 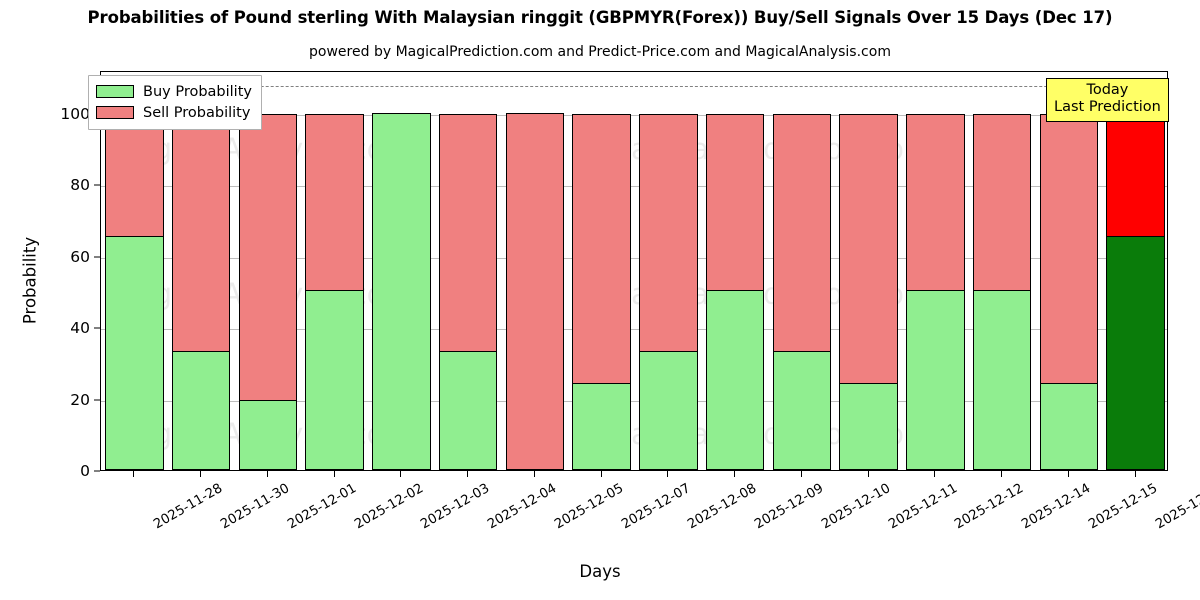 What do you see at coordinates (922, 507) in the screenshot?
I see `x-tick-label-2025-12-11: 2025-12-11` at bounding box center [922, 507].